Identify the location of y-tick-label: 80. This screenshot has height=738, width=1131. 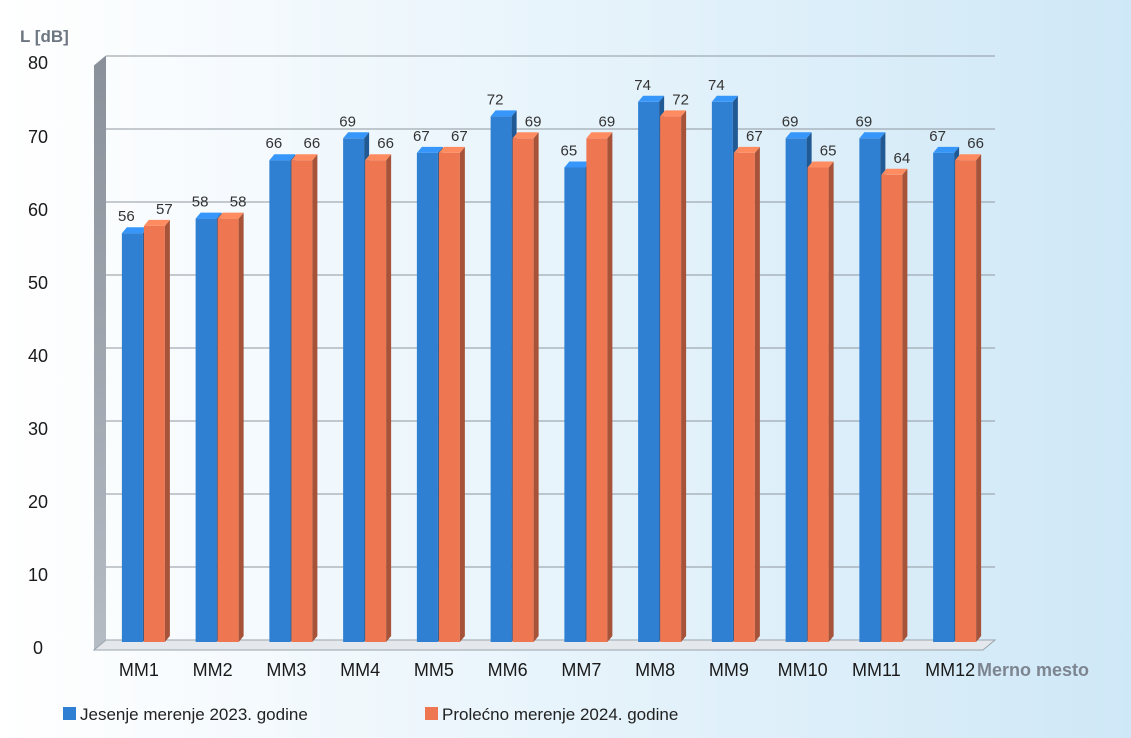
(38, 63).